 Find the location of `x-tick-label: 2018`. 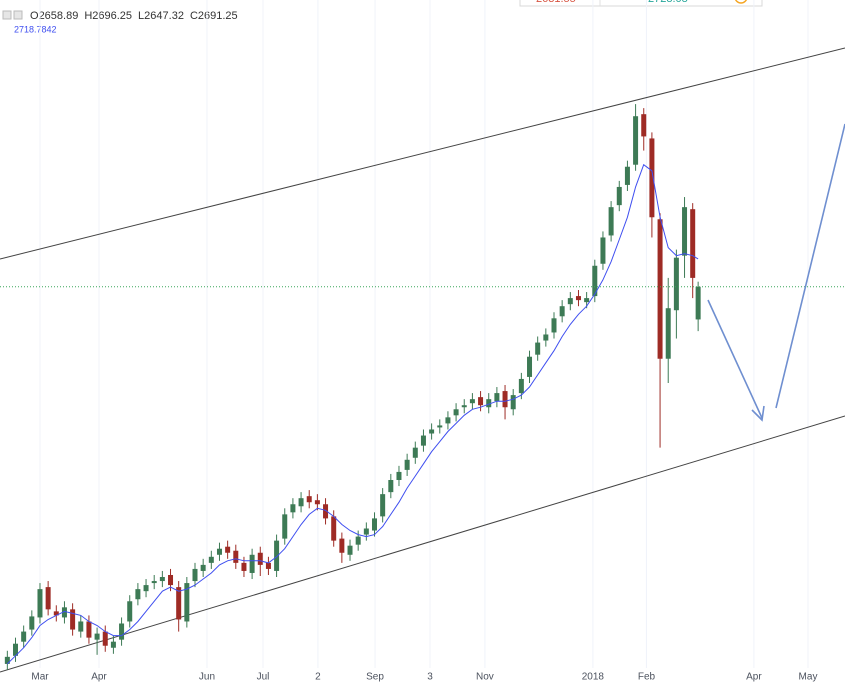

x-tick-label: 2018 is located at coordinates (593, 677).